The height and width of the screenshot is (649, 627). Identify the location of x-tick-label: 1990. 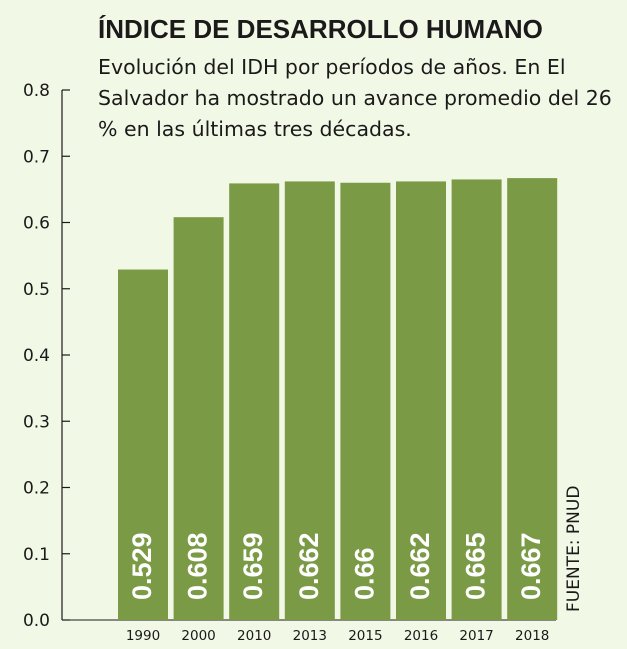
(143, 636).